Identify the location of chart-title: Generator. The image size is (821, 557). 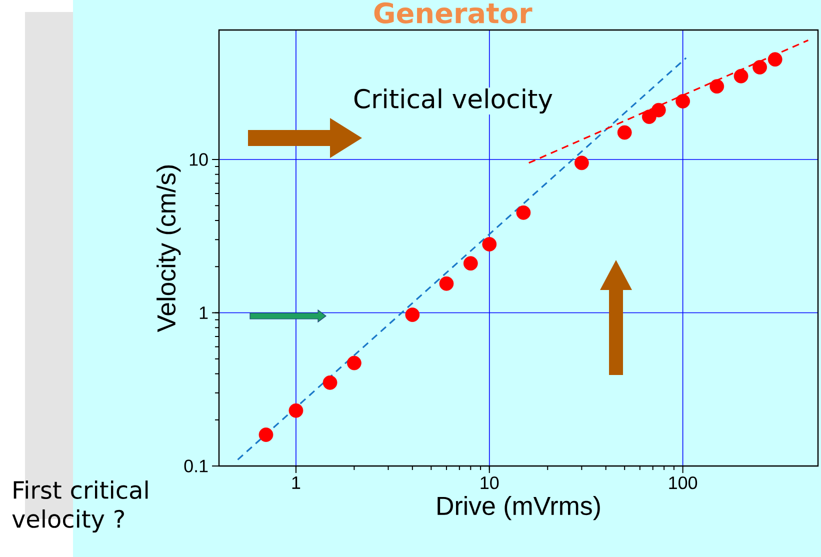
(453, 13).